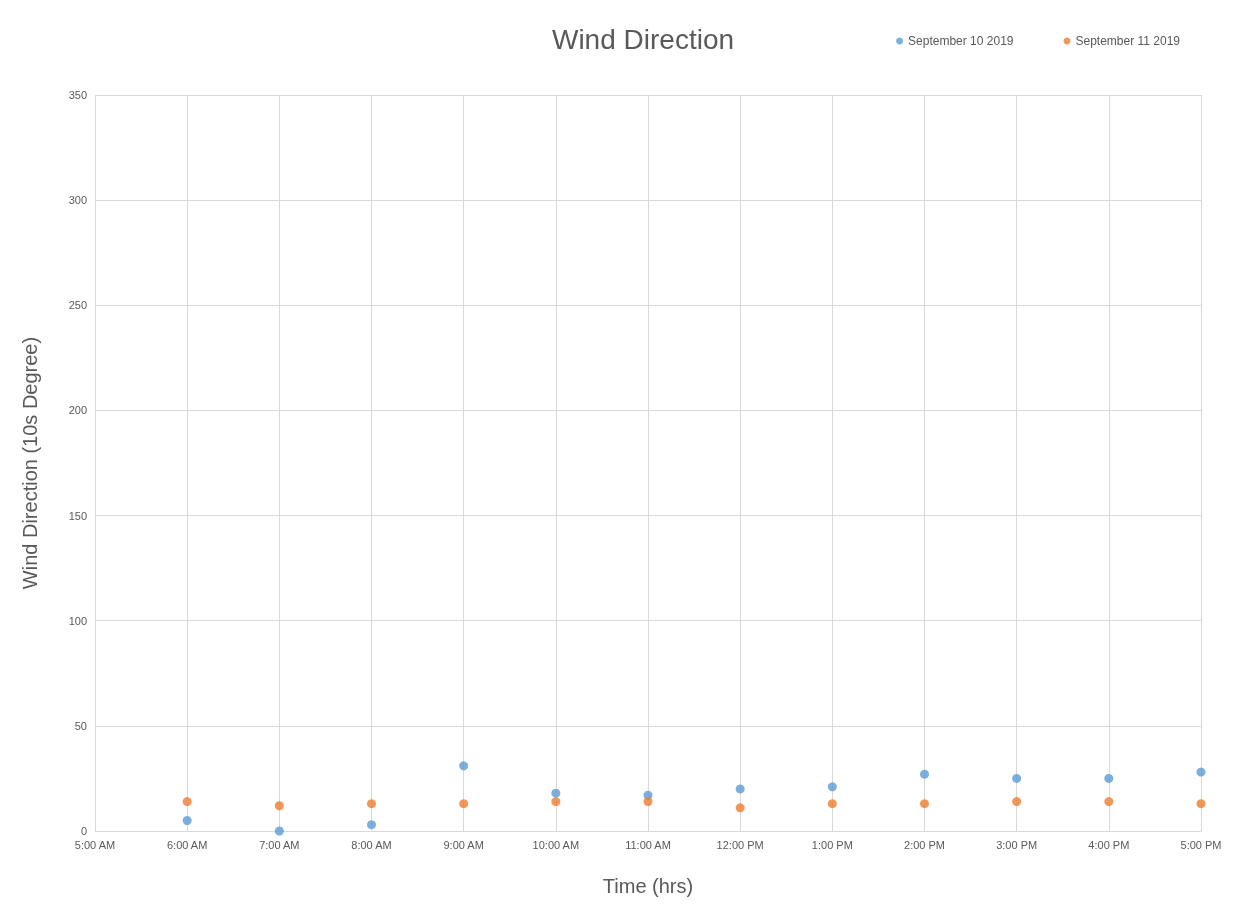 The width and height of the screenshot is (1253, 909). What do you see at coordinates (77, 305) in the screenshot?
I see `y-tick-label: 250` at bounding box center [77, 305].